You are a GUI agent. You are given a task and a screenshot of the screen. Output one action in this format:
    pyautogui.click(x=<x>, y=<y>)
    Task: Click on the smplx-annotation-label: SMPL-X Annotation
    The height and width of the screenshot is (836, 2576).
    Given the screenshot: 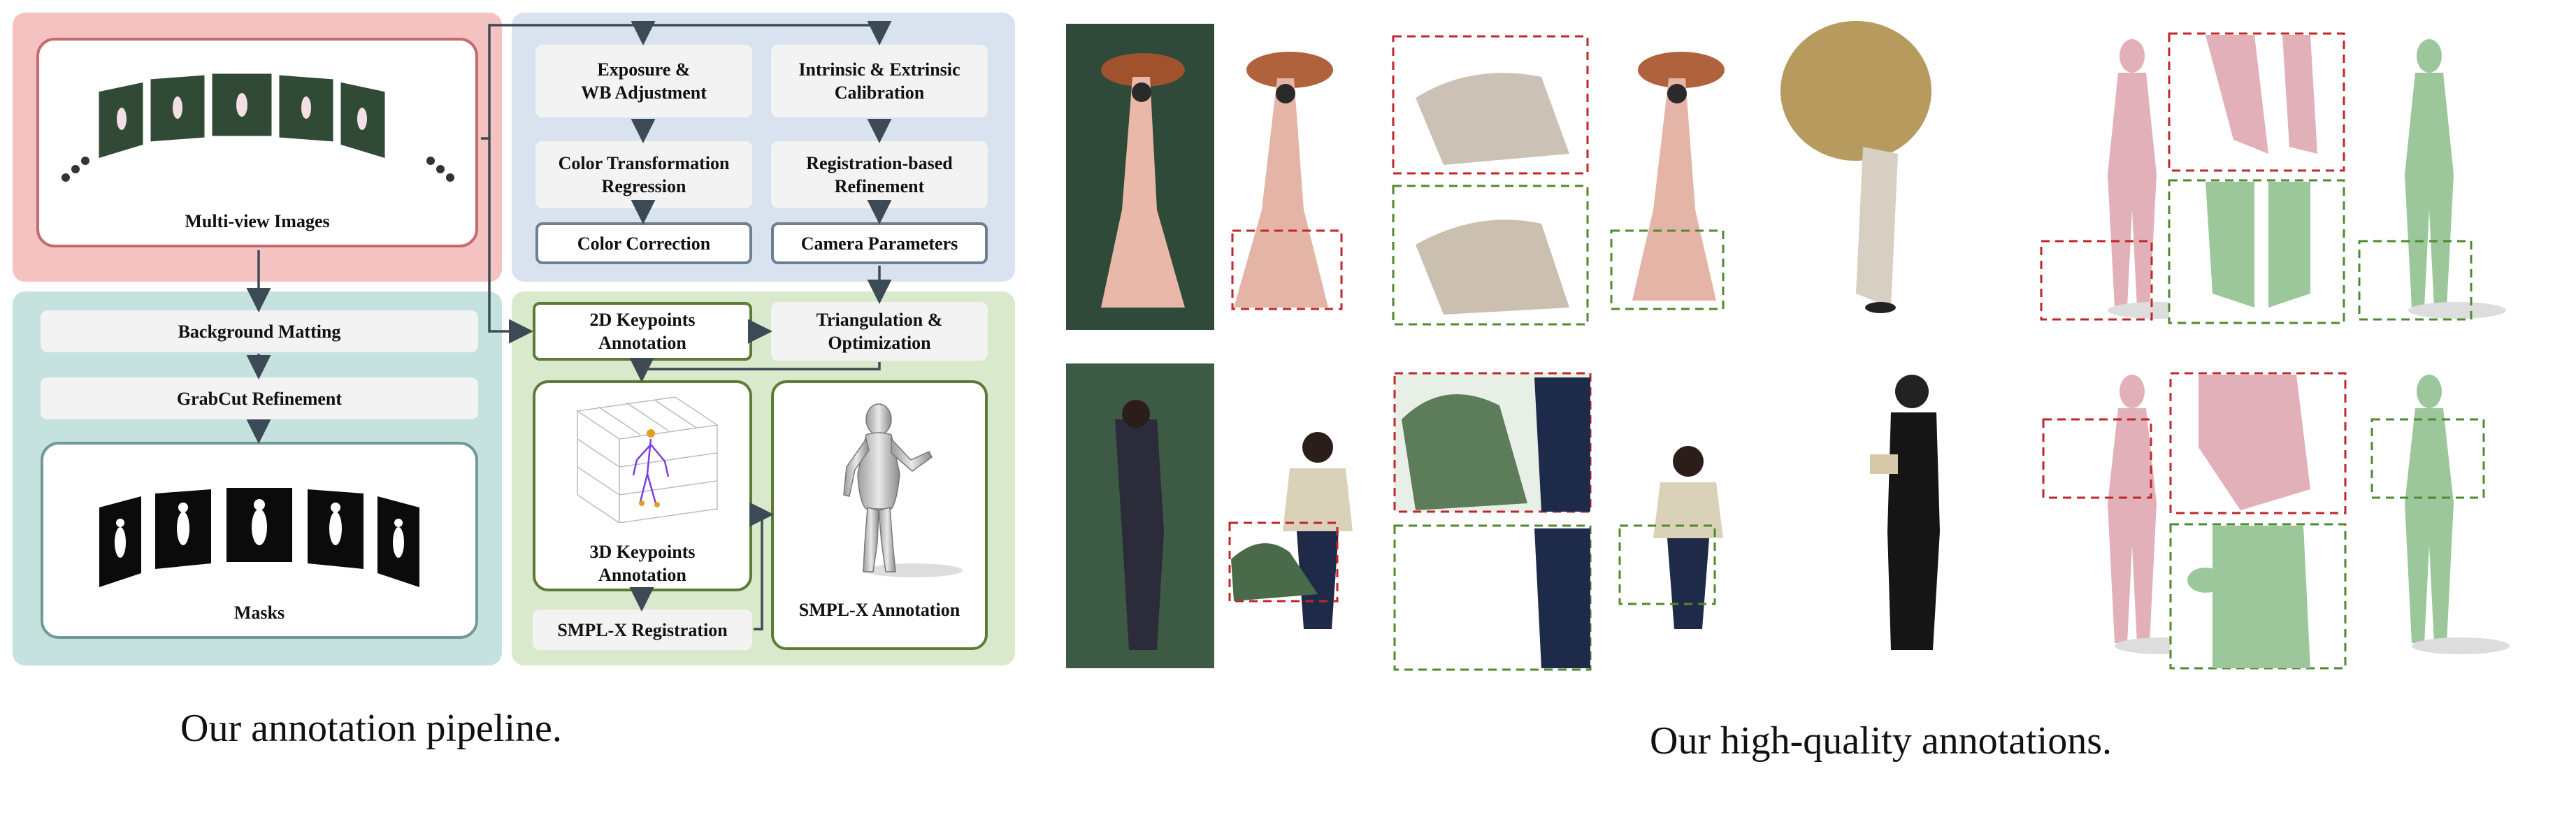 What is the action you would take?
    pyautogui.click(x=879, y=610)
    